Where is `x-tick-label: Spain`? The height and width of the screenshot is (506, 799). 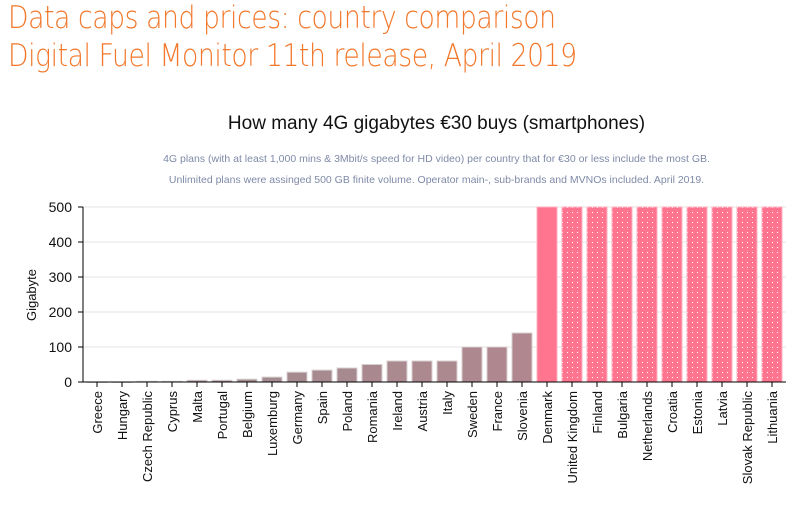
x-tick-label: Spain is located at coordinates (322, 407).